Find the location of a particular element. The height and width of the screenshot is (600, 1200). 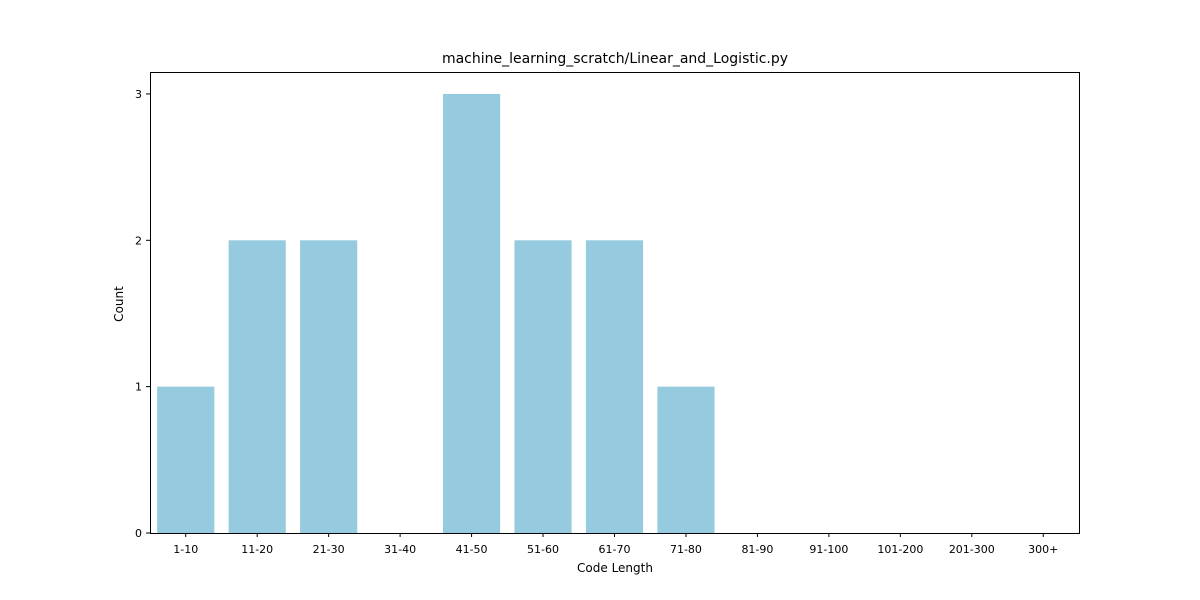

x-tick-label: 1-10 is located at coordinates (185, 549).